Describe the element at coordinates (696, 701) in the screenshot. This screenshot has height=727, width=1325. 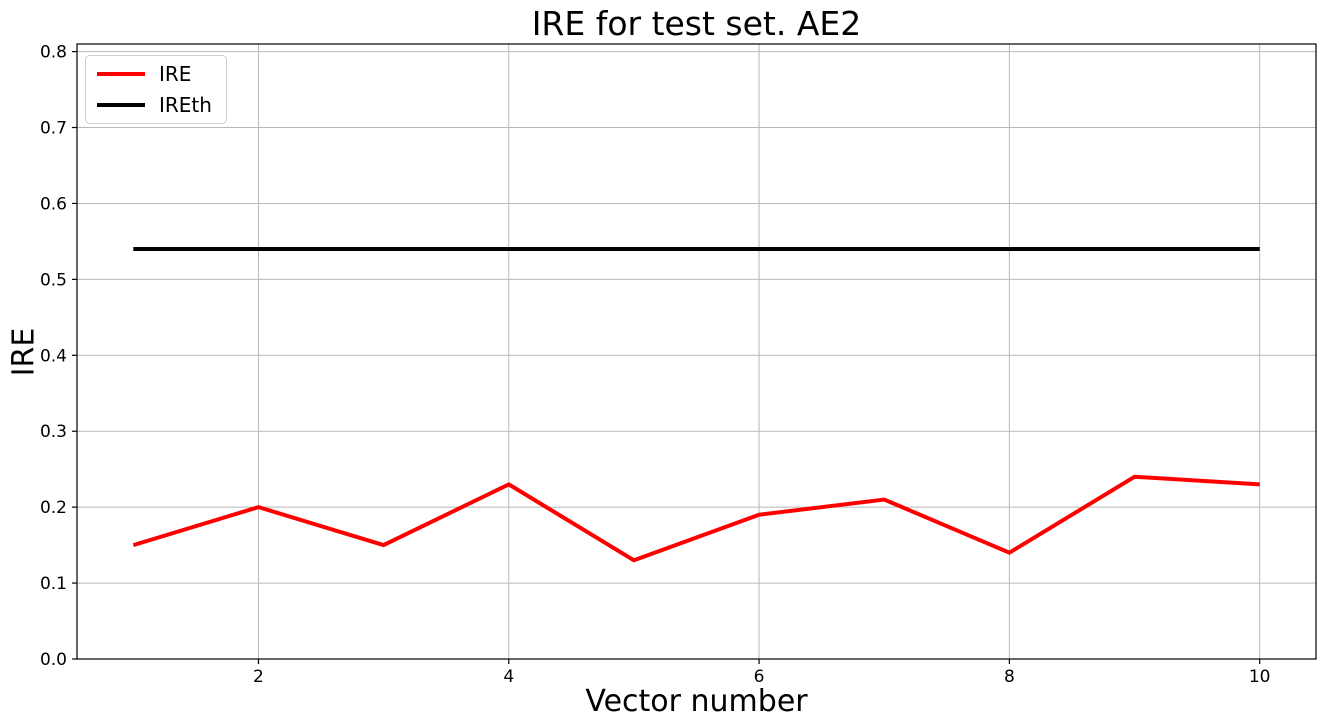
I see `x-axis-label: Vector number` at that location.